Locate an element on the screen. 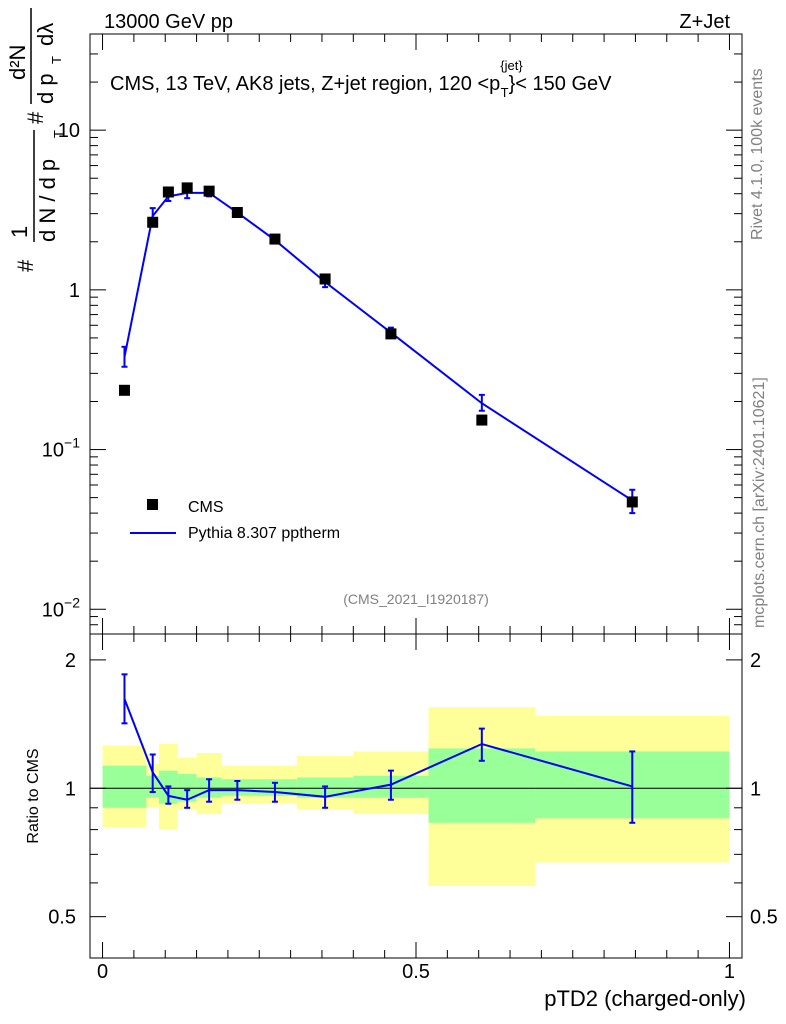 This screenshot has height=1024, width=786. title-sub: T is located at coordinates (505, 92).